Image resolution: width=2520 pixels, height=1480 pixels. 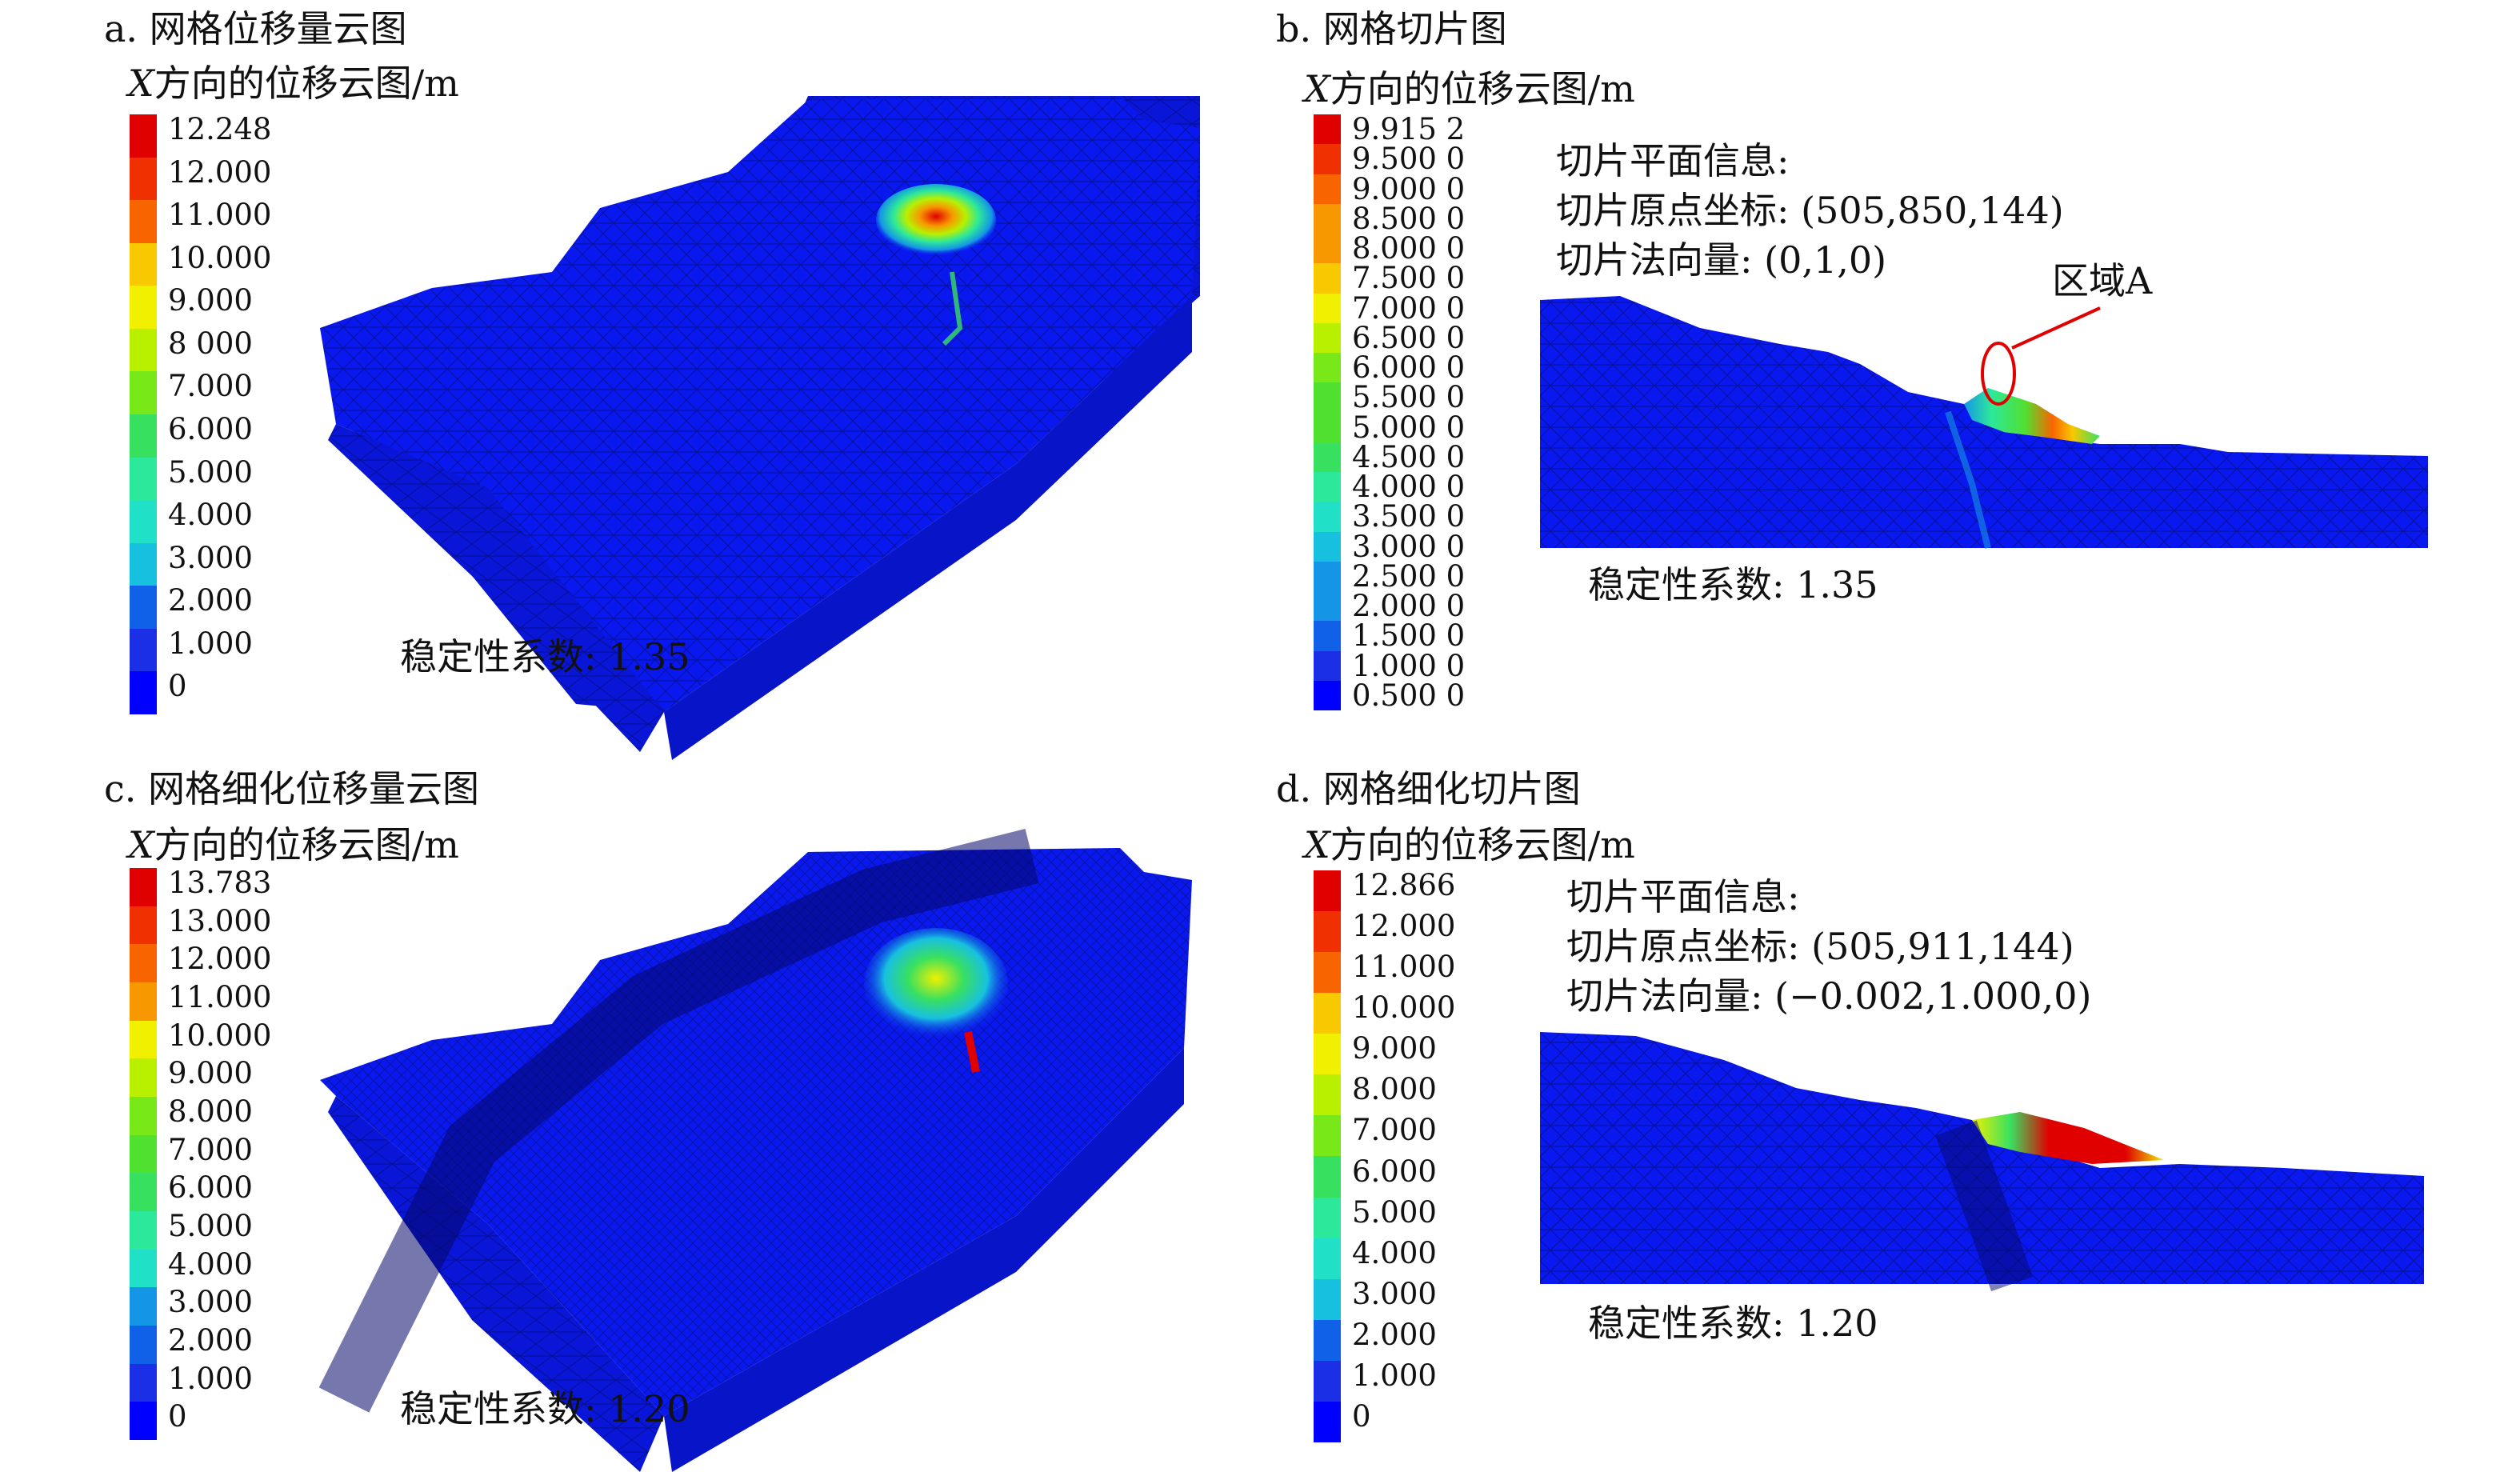 I want to click on colorbar-tick-label: 13.783, so click(x=220, y=883).